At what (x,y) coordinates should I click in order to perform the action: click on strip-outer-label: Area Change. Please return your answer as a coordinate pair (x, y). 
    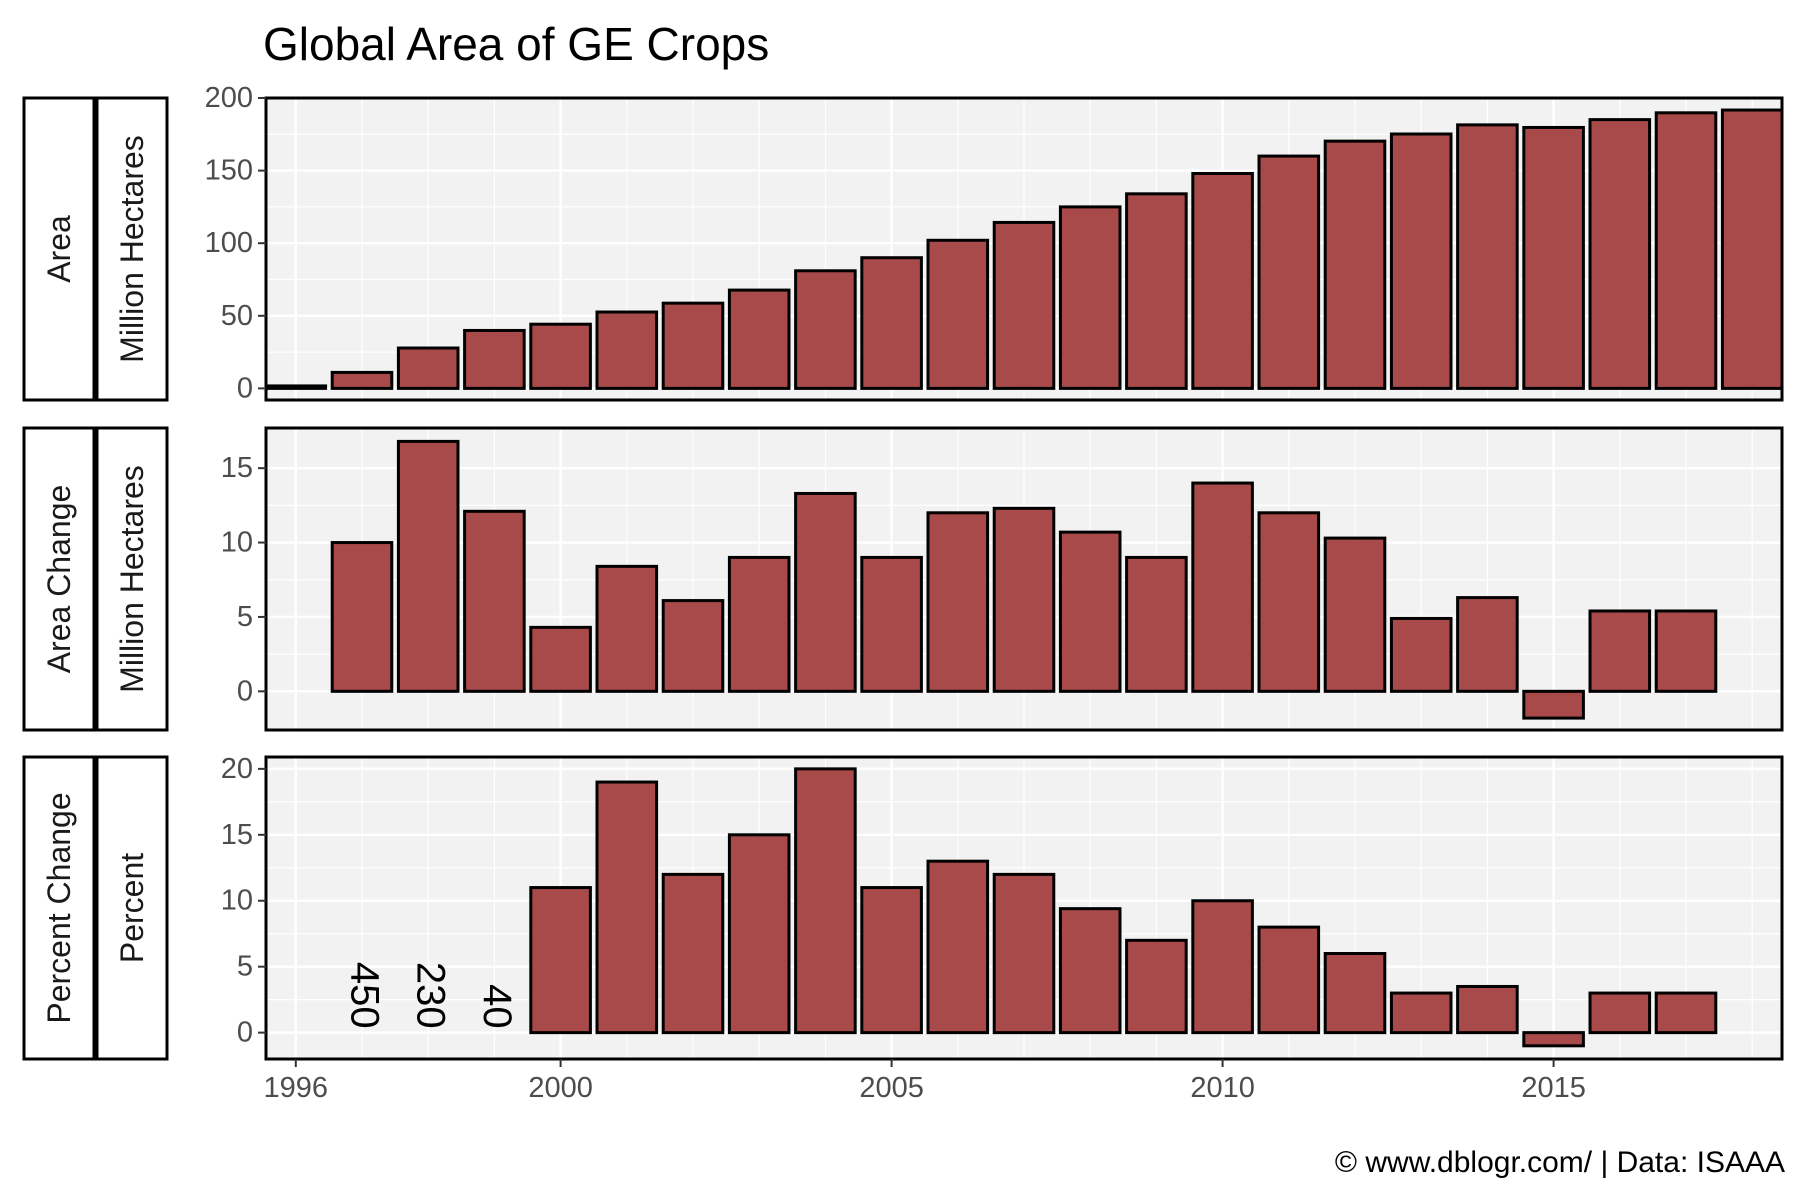
    Looking at the image, I should click on (59, 579).